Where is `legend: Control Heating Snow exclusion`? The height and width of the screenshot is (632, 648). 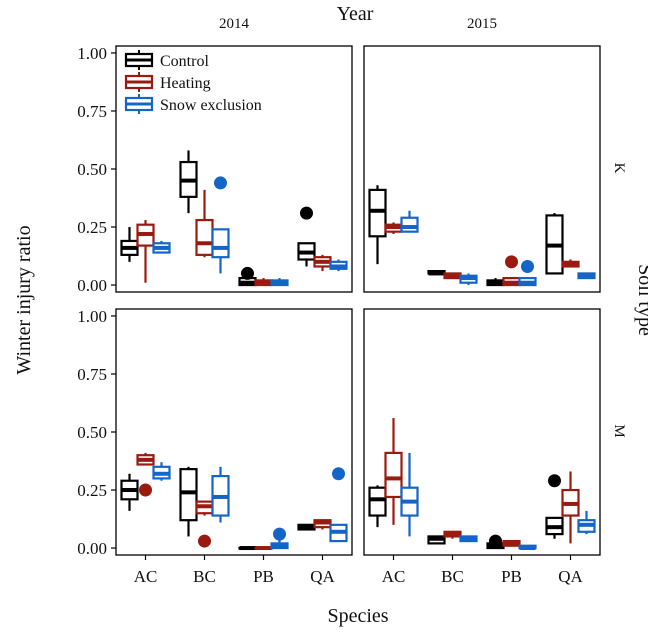
legend: Control Heating Snow exclusion is located at coordinates (193, 82).